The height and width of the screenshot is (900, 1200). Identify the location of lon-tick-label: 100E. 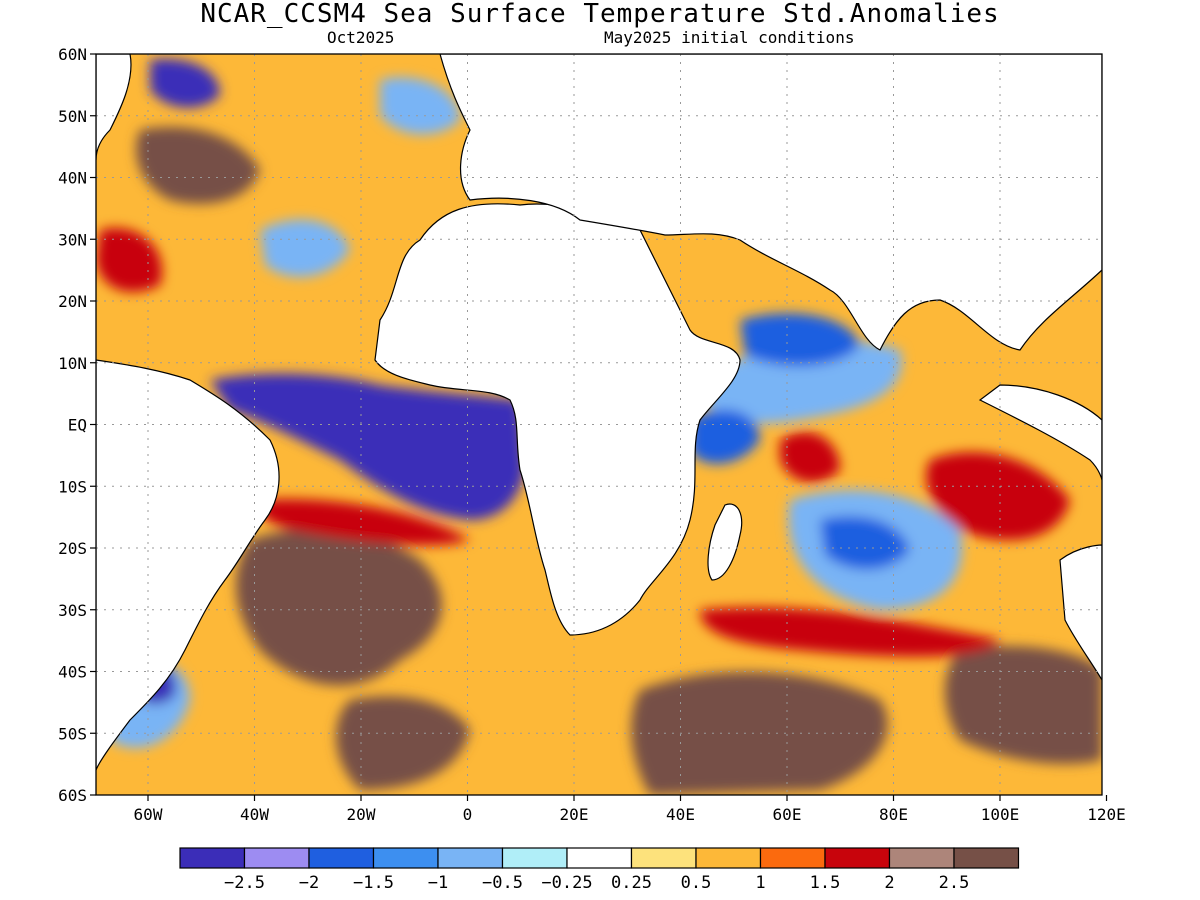
(1000, 814).